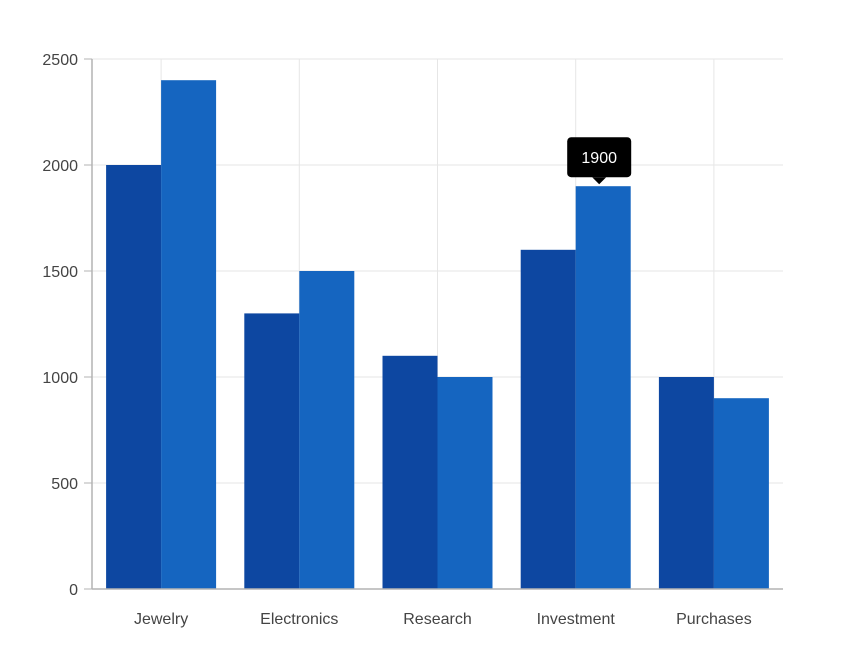  I want to click on tooltip-box, so click(599, 157).